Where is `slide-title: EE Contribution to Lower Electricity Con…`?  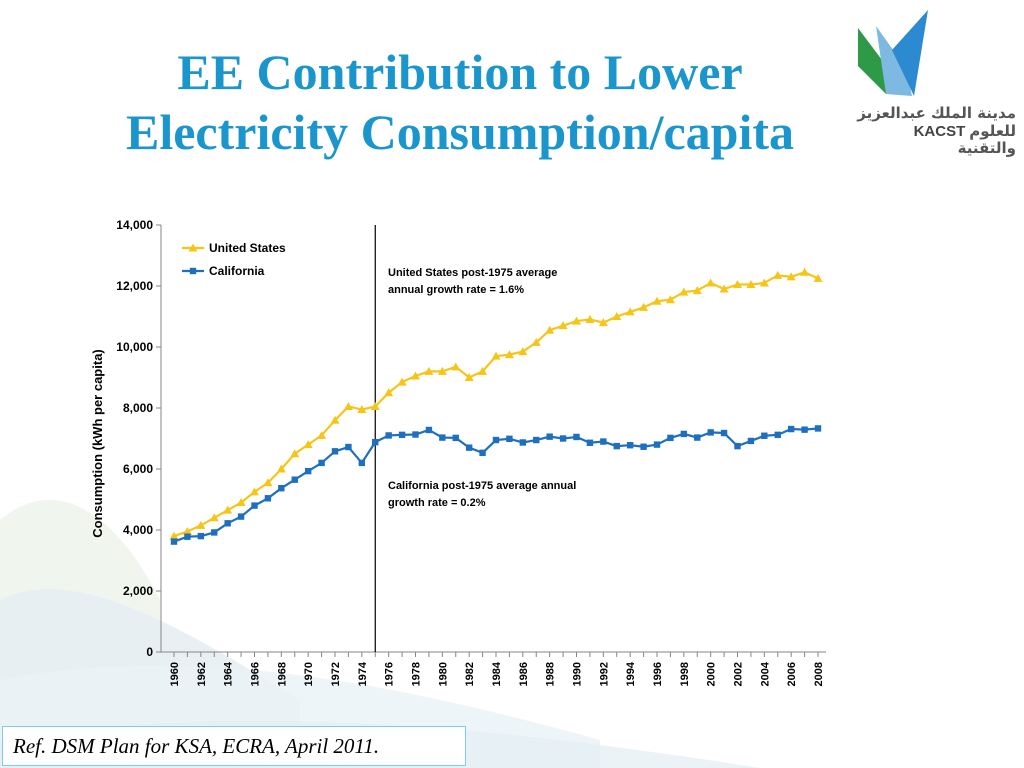
slide-title: EE Contribution to Lower Electricity Con… is located at coordinates (460, 102).